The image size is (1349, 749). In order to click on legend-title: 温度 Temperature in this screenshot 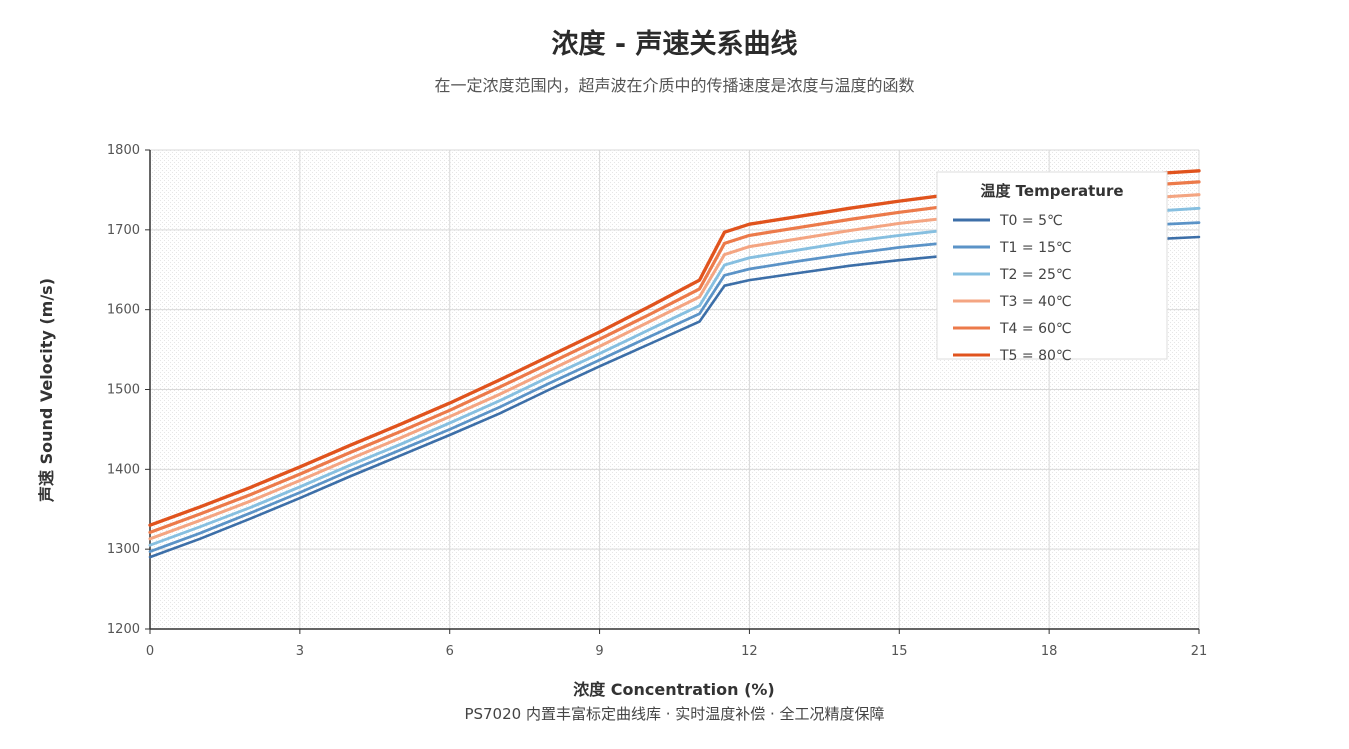, I will do `click(1051, 191)`.